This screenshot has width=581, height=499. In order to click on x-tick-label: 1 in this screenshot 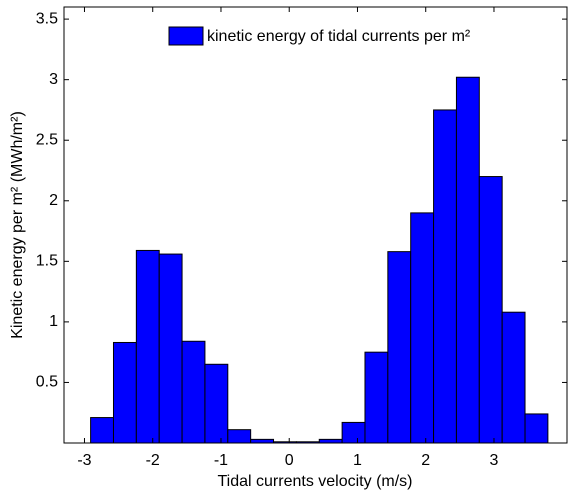, I will do `click(357, 460)`.